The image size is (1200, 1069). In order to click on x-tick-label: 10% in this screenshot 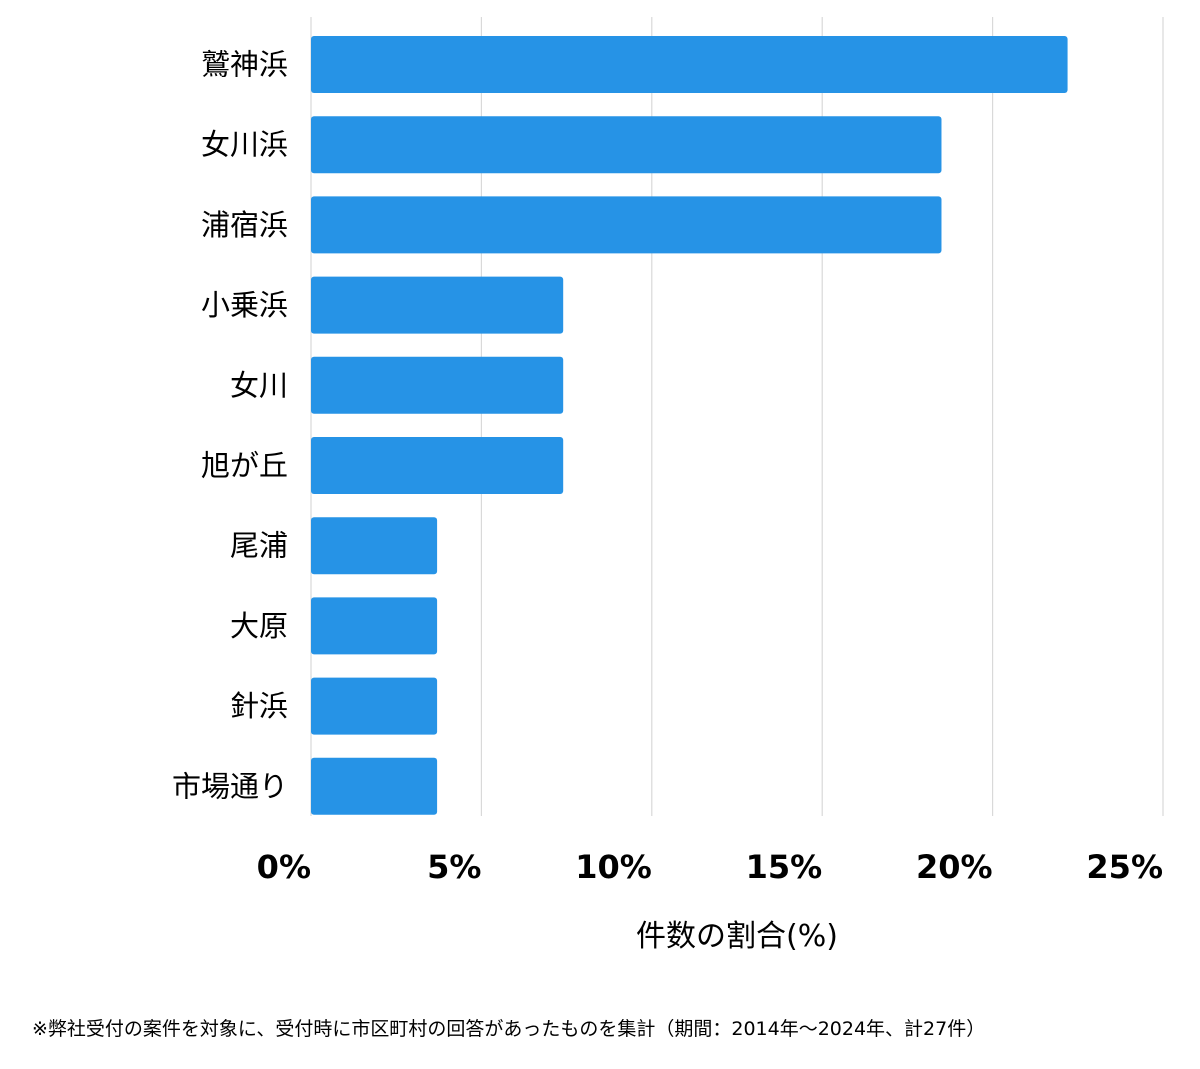, I will do `click(613, 867)`.